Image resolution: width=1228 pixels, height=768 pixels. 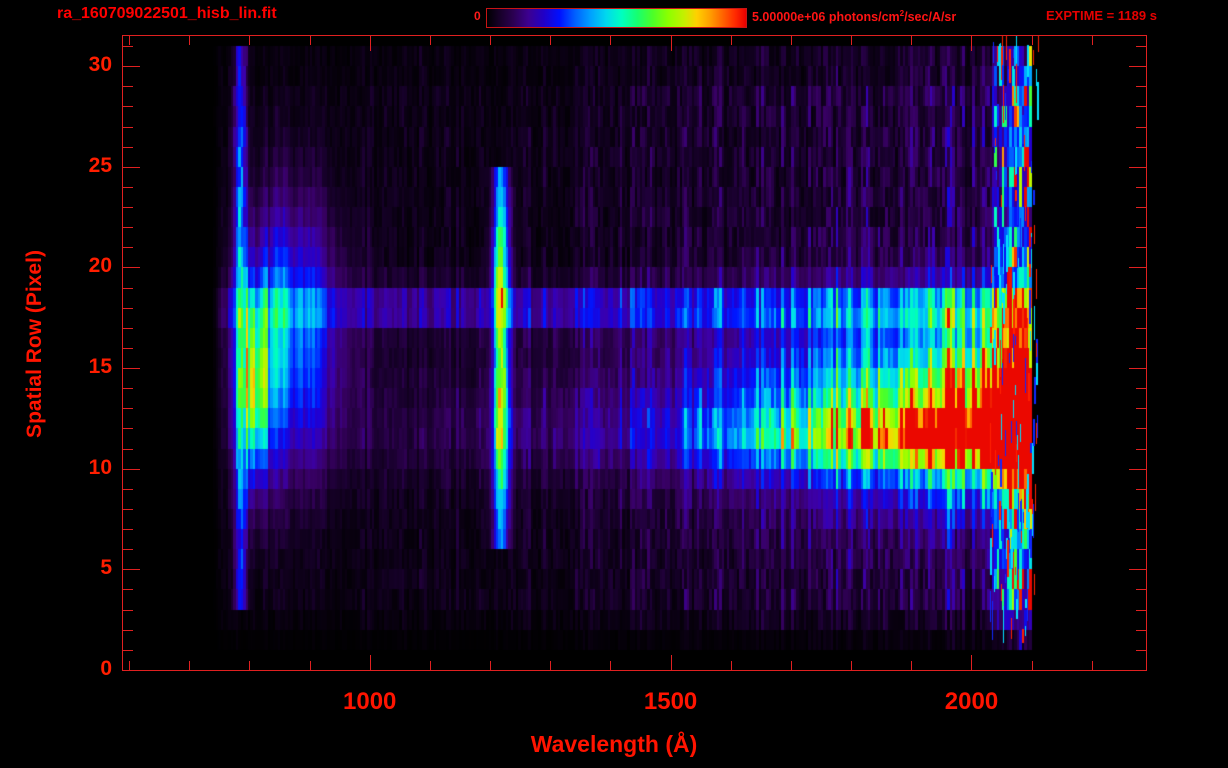 What do you see at coordinates (100, 467) in the screenshot?
I see `y-tick-label: 10` at bounding box center [100, 467].